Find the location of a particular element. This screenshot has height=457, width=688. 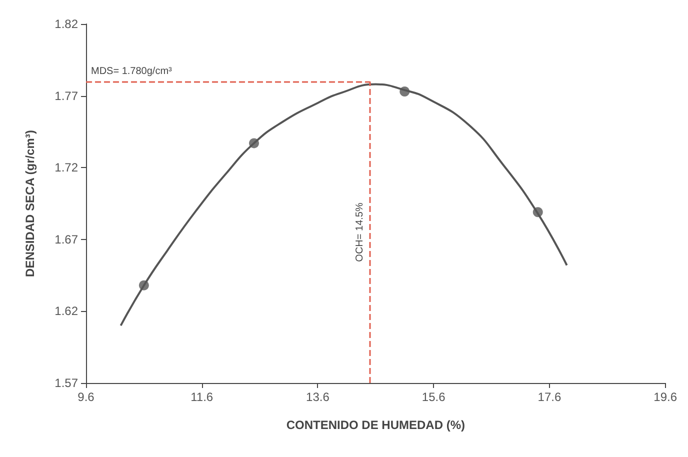

x-tick-label: 9.6 is located at coordinates (86, 397).